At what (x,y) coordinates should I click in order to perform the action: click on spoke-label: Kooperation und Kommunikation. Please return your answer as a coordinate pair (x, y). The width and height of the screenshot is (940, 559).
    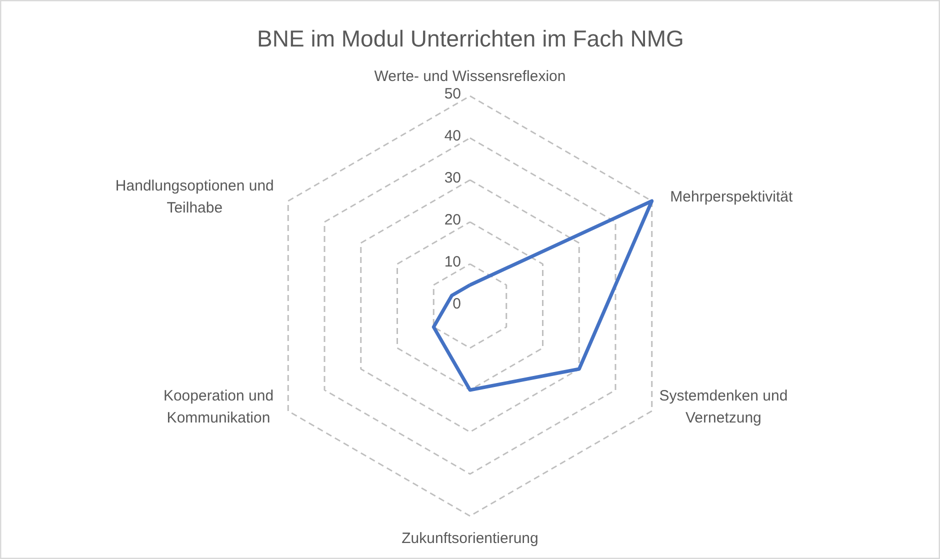
    Looking at the image, I should click on (218, 407).